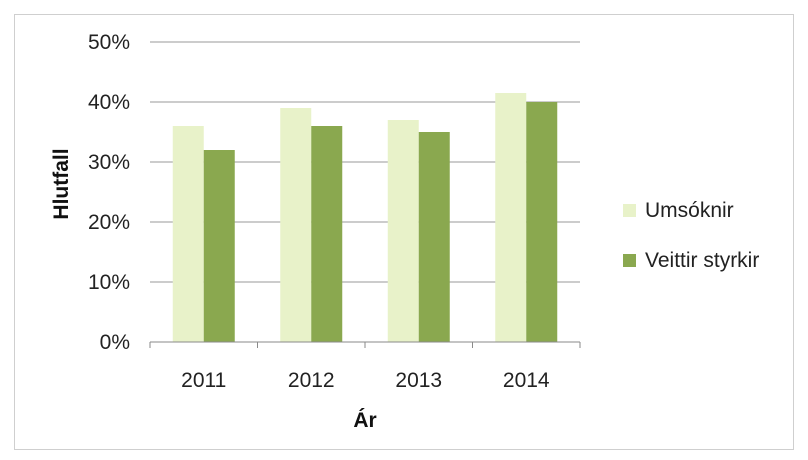 The image size is (808, 460). Describe the element at coordinates (511, 217) in the screenshot. I see `bar-umsoknir-2014` at that location.